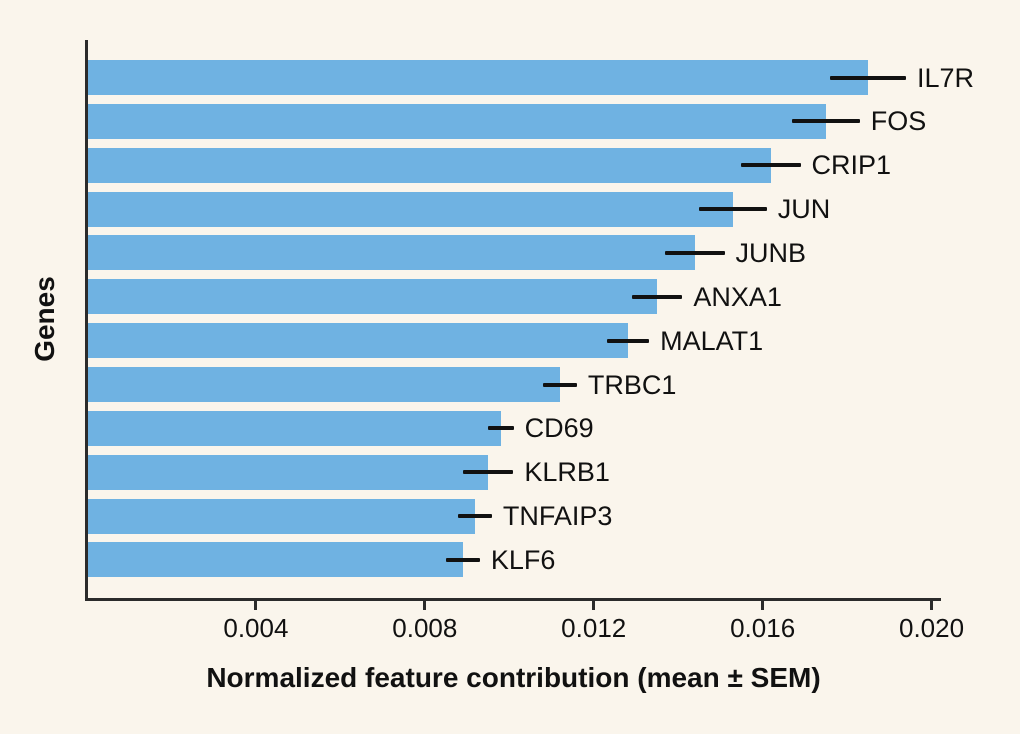 The width and height of the screenshot is (1020, 734). What do you see at coordinates (372, 297) in the screenshot?
I see `bar-anxa1` at bounding box center [372, 297].